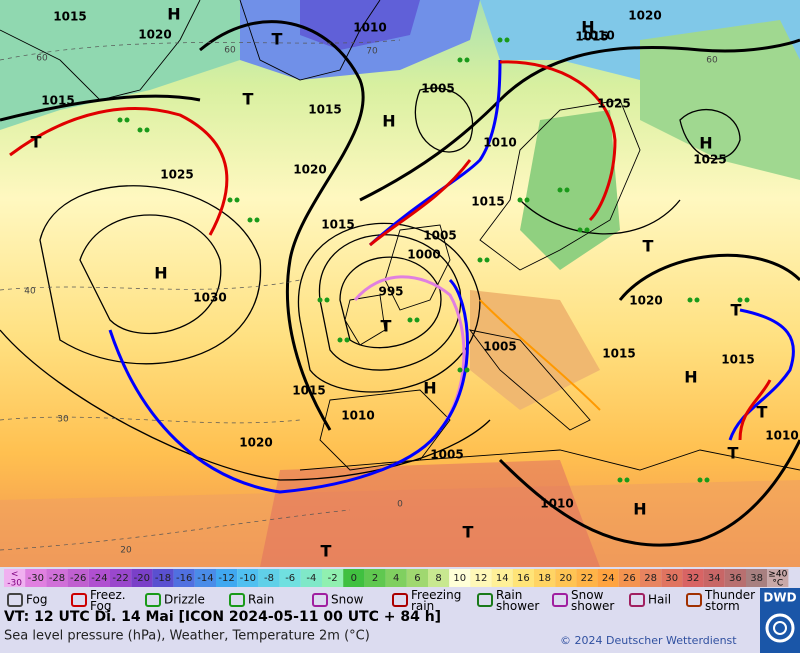 This screenshot has height=657, width=800. What do you see at coordinates (261, 600) in the screenshot?
I see `legend-label: Rain` at bounding box center [261, 600].